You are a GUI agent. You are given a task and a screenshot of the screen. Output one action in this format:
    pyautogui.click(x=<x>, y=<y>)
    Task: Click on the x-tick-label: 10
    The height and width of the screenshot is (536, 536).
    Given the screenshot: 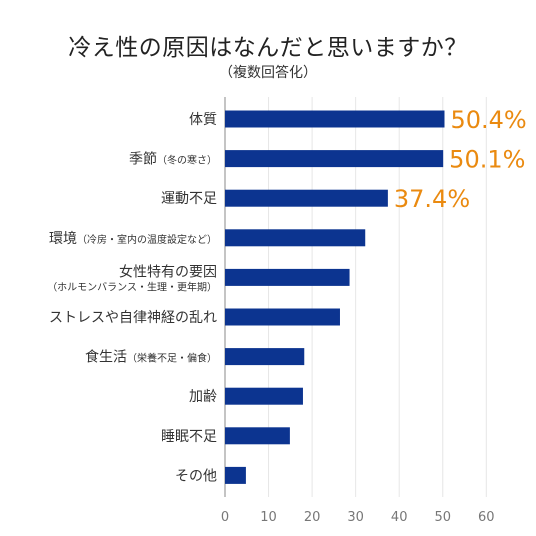 What is the action you would take?
    pyautogui.click(x=268, y=517)
    